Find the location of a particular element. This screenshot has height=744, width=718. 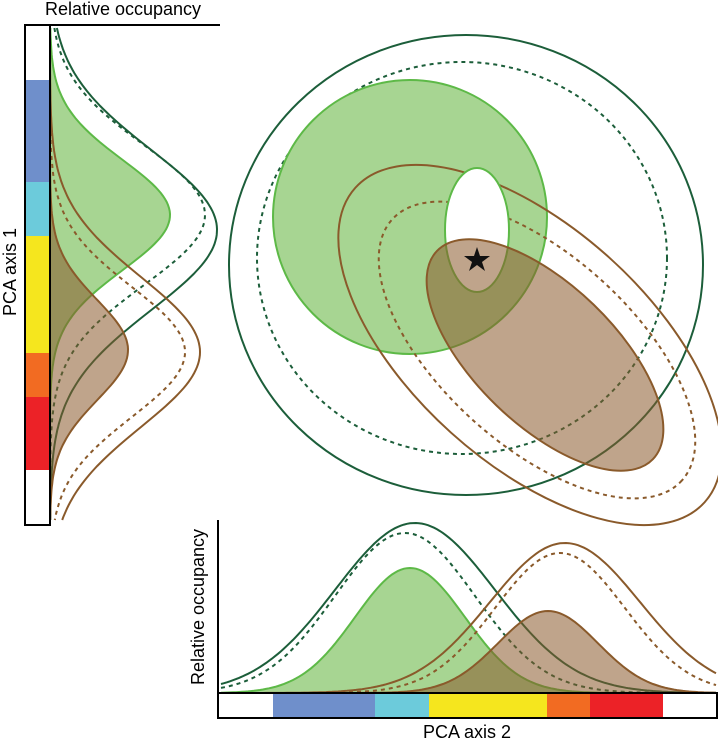

brown-core is located at coordinates (545, 355).